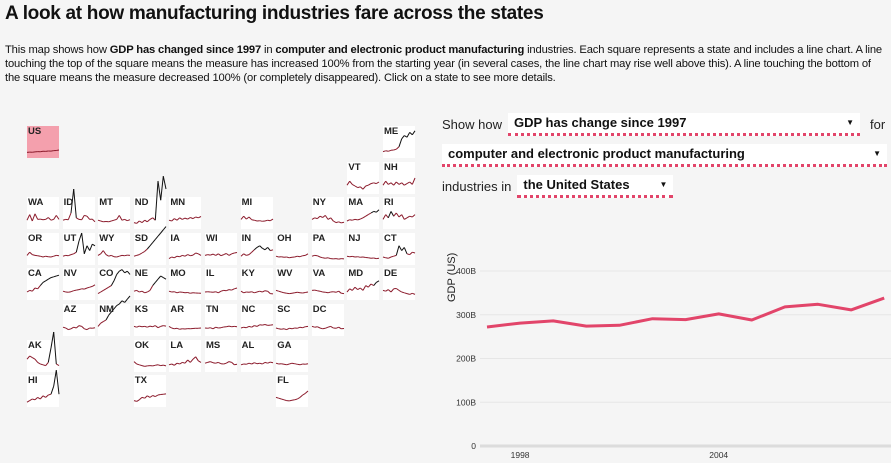  What do you see at coordinates (399, 248) in the screenshot?
I see `state-tile-ct: CT` at bounding box center [399, 248].